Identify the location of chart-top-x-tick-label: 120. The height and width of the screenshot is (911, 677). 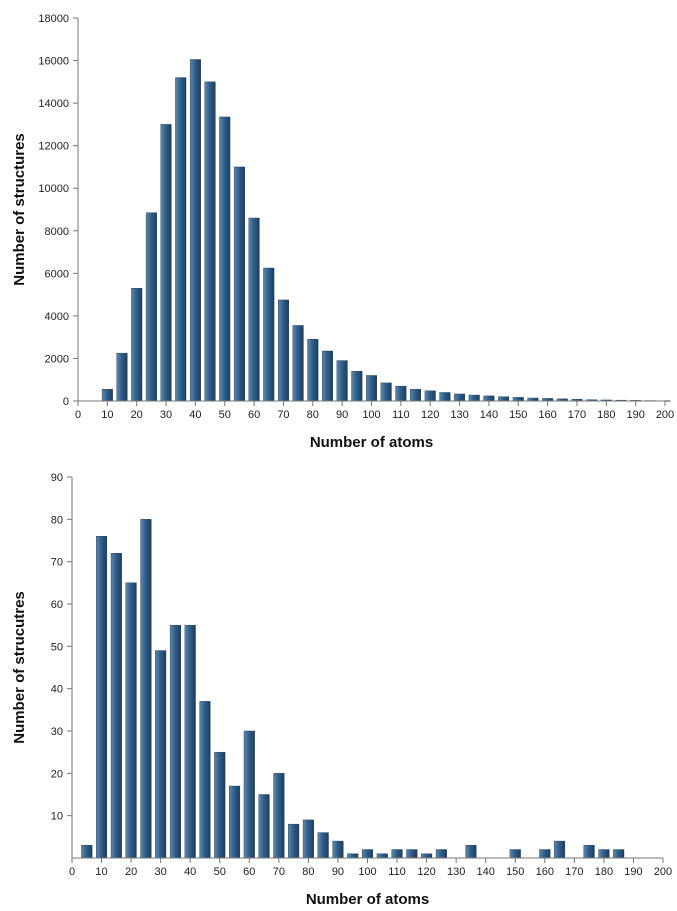
(430, 415).